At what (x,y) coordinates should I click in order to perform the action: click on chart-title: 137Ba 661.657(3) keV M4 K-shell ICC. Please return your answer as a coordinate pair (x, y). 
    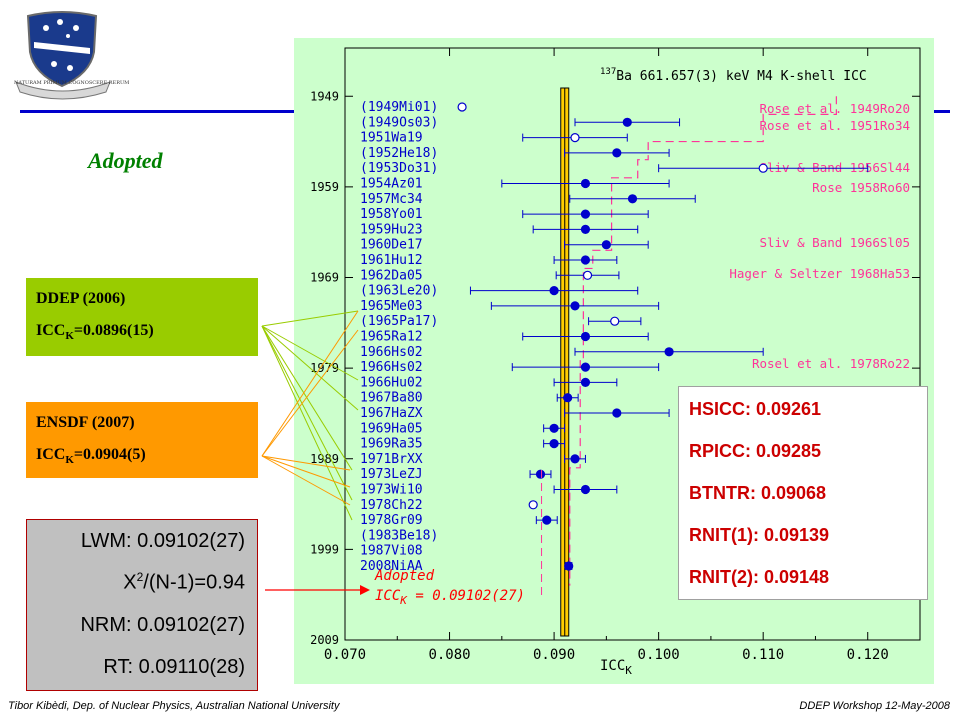
    Looking at the image, I should click on (733, 75).